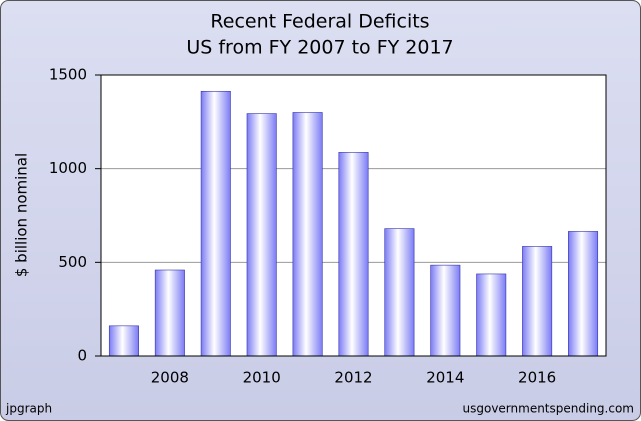 This screenshot has height=421, width=641. Describe the element at coordinates (549, 409) in the screenshot. I see `credit-right: usgovernmentspending.com` at that location.